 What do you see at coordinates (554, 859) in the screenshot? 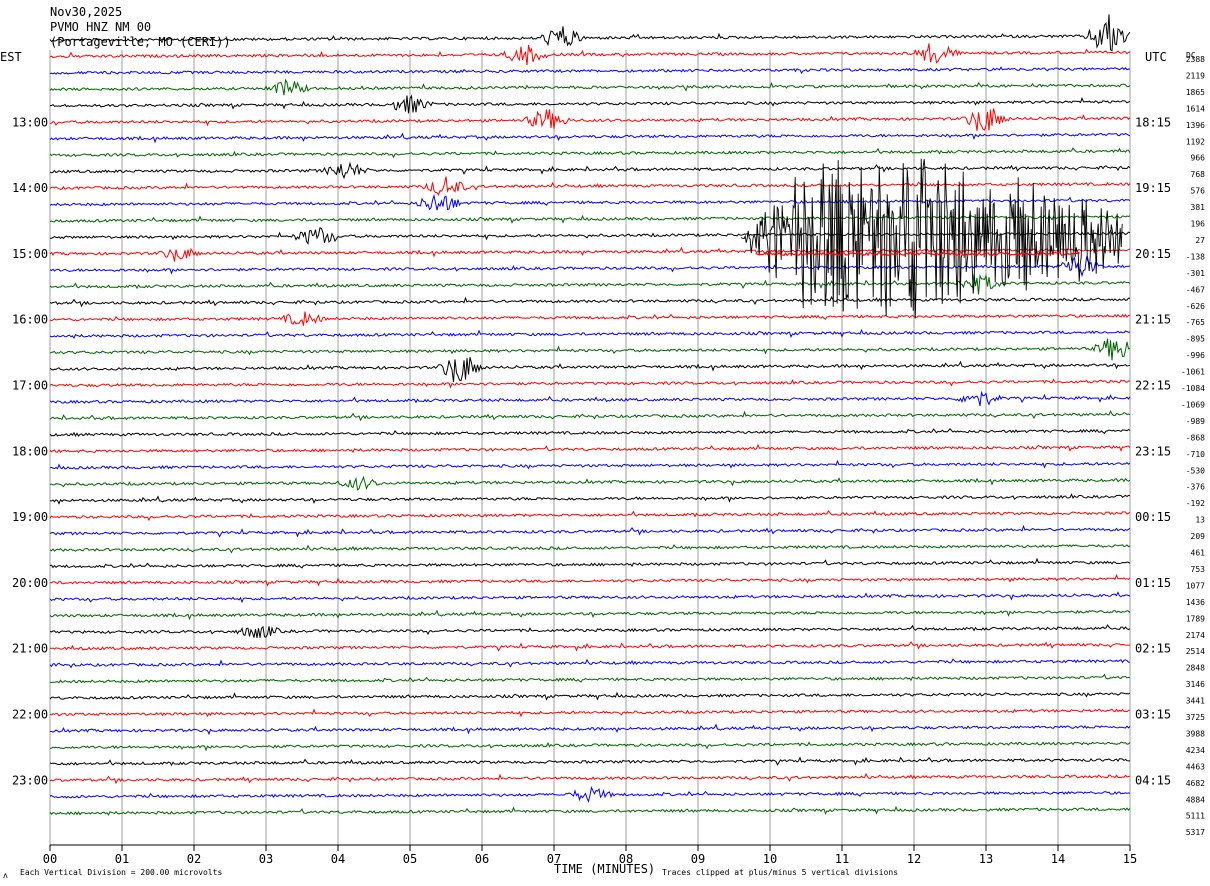
I see `x-tick-label: 07` at bounding box center [554, 859].